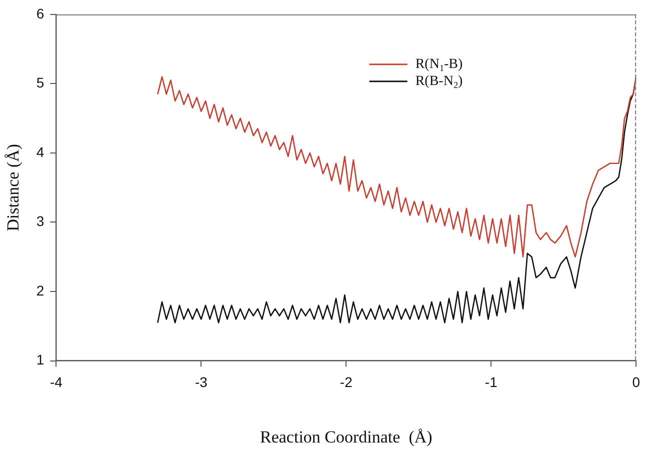  What do you see at coordinates (40, 152) in the screenshot?
I see `y-tick-label: 4` at bounding box center [40, 152].